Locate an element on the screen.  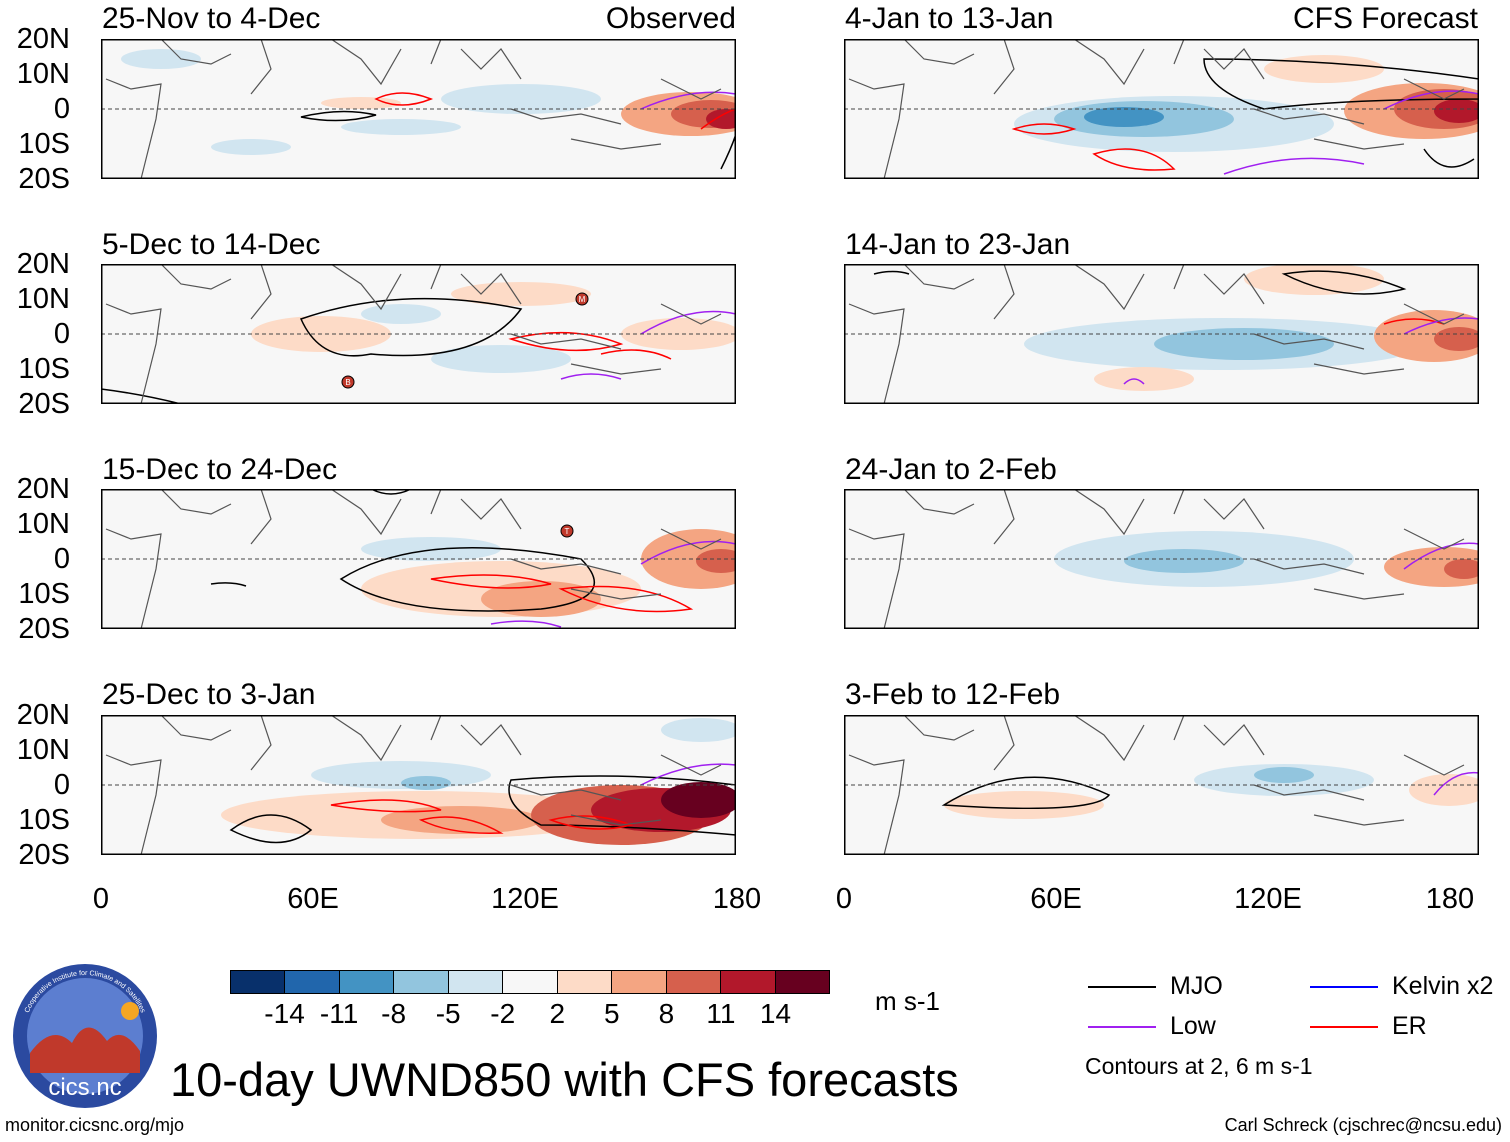
contour-note: Contours at 2, 6 m s-1 is located at coordinates (1199, 1066).